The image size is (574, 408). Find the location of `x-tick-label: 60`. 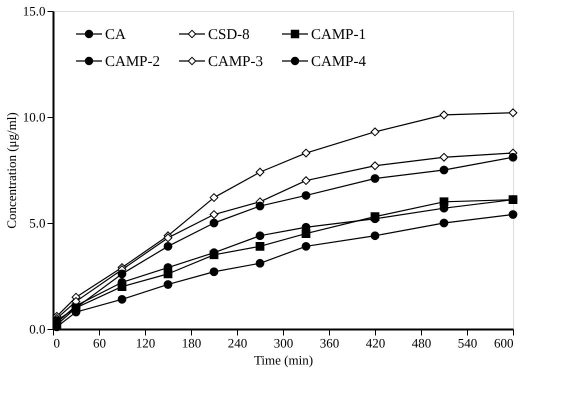

x-tick-label: 60 is located at coordinates (99, 343).